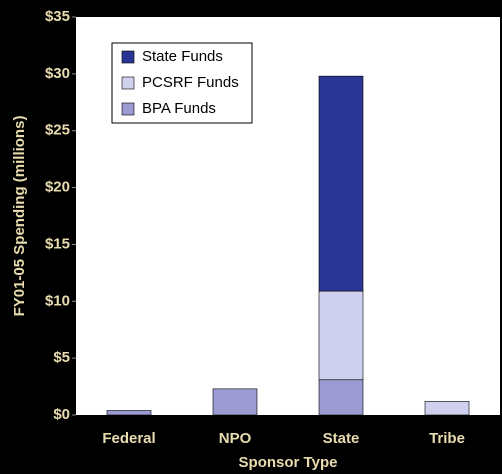 Image resolution: width=502 pixels, height=474 pixels. I want to click on y-tick-label: $10, so click(57, 300).